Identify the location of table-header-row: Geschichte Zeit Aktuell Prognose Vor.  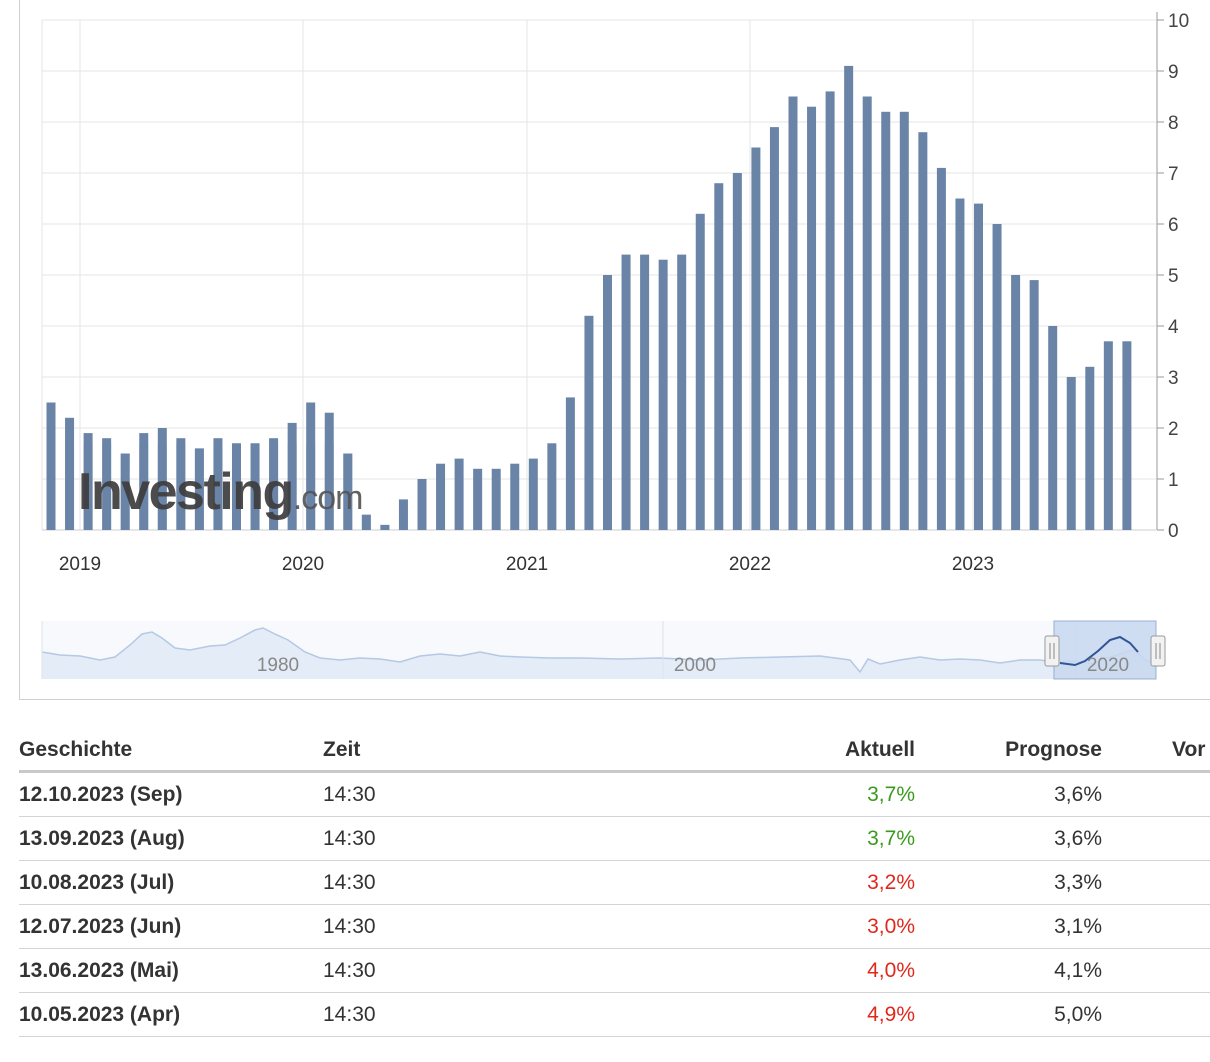
(614, 751).